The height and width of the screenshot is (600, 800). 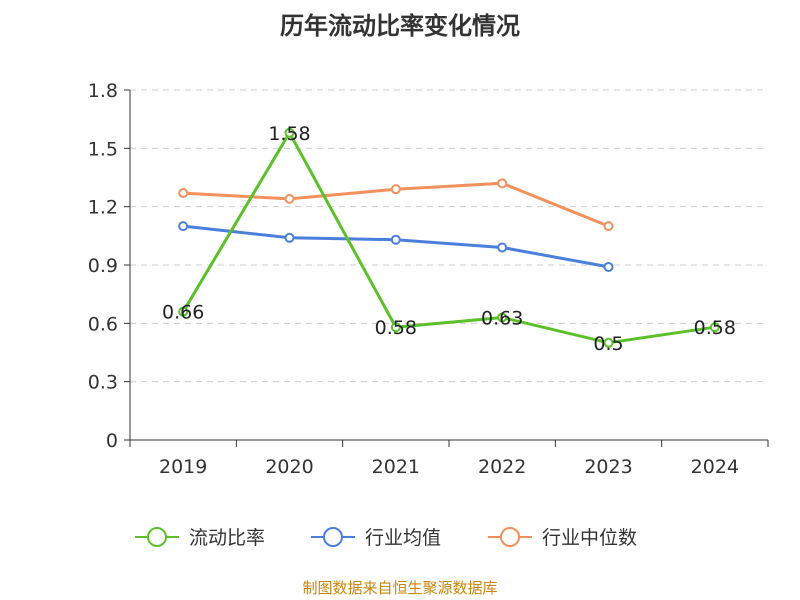 I want to click on data-label: 0.5, so click(x=608, y=344).